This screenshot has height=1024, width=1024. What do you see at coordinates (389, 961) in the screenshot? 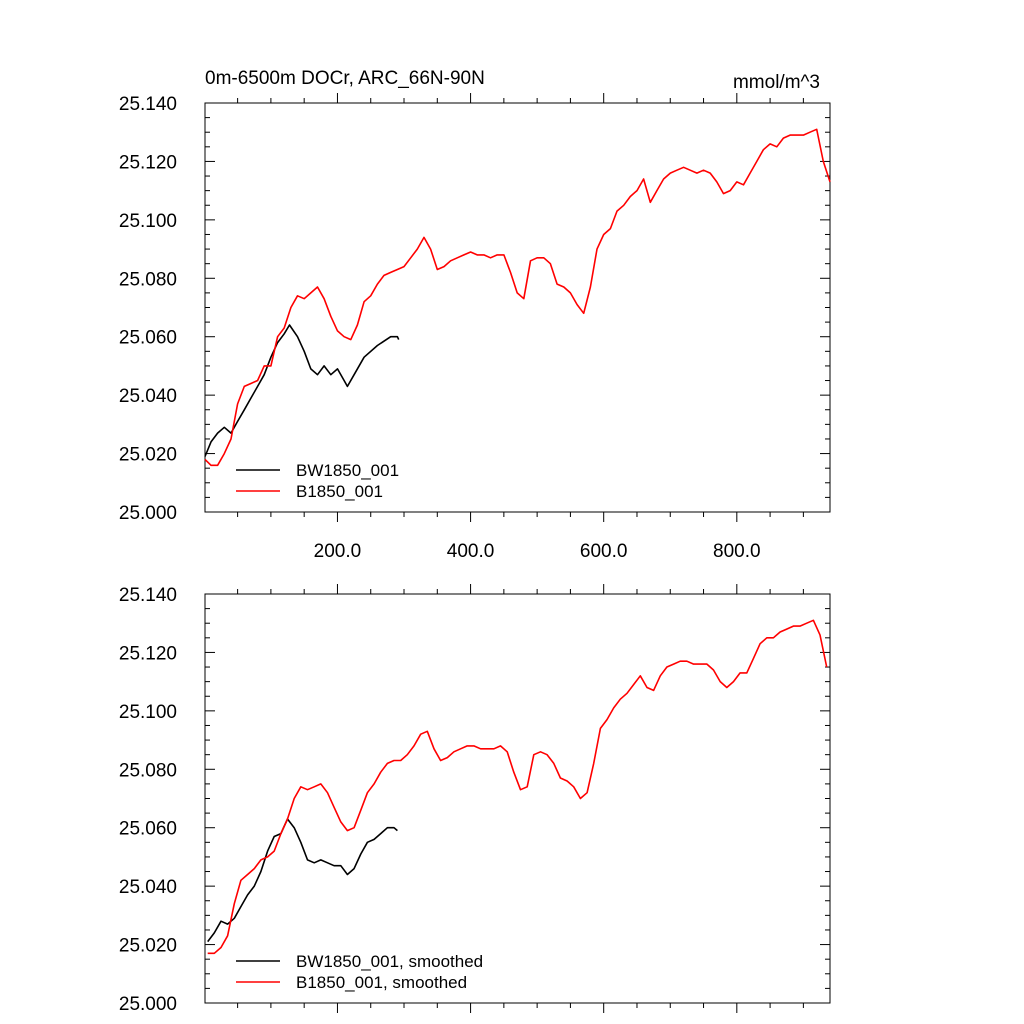
I see `legend-label: BW1850_001, smoothed` at bounding box center [389, 961].